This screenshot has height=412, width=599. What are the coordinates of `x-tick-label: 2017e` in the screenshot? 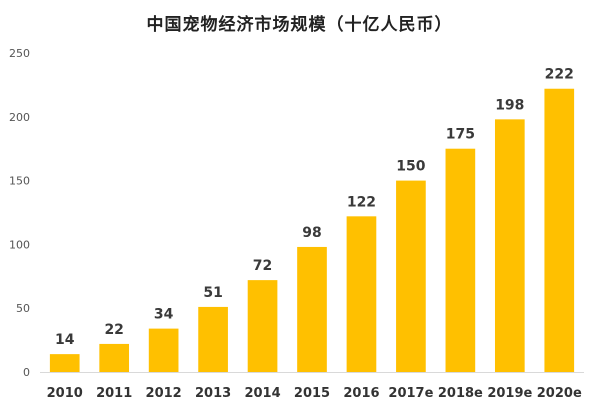 It's located at (410, 393).